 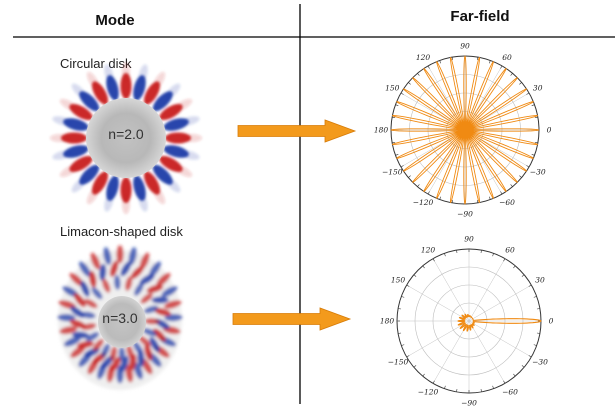 I want to click on far-field-pattern-curve, so click(x=499, y=322).